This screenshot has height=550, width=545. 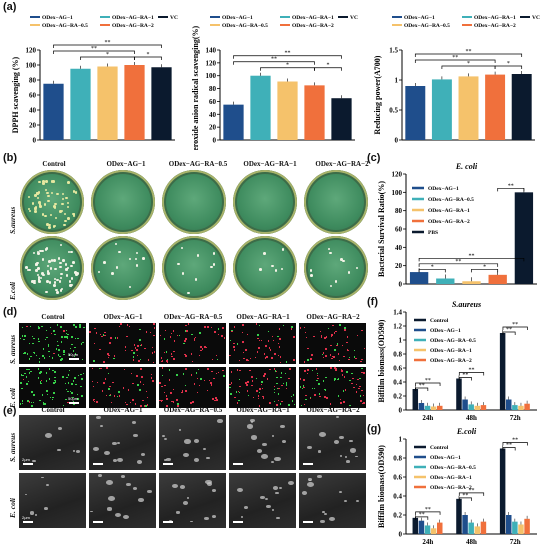 I want to click on superoxide-sig-mark: *, so click(x=328, y=66).